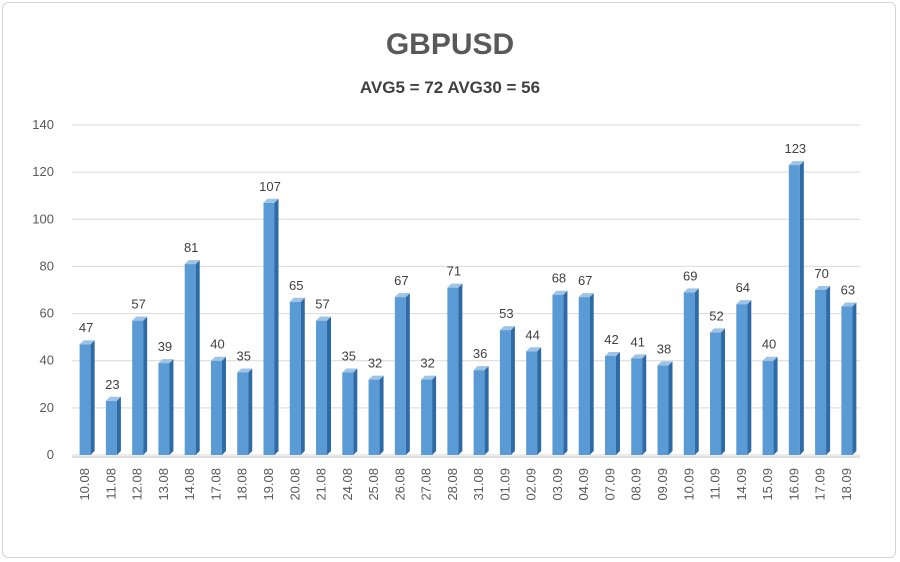  What do you see at coordinates (793, 484) in the screenshot?
I see `x-tick-label: 16.09` at bounding box center [793, 484].